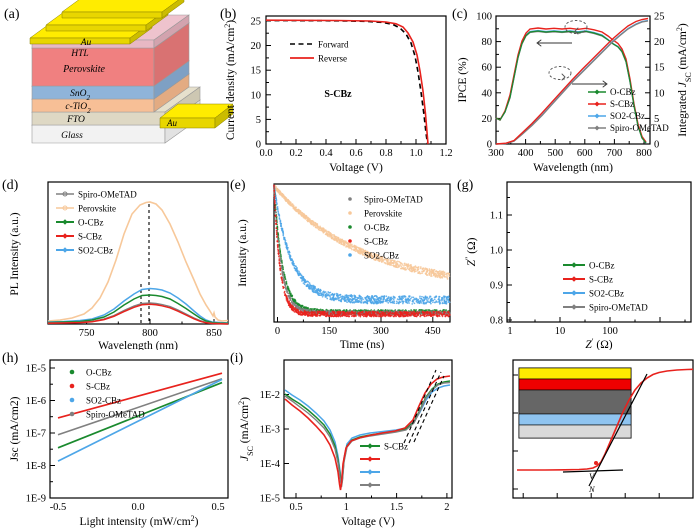 This screenshot has width=700, height=528. I want to click on legend-label-so2cbz: SO2-CBz, so click(103, 401).